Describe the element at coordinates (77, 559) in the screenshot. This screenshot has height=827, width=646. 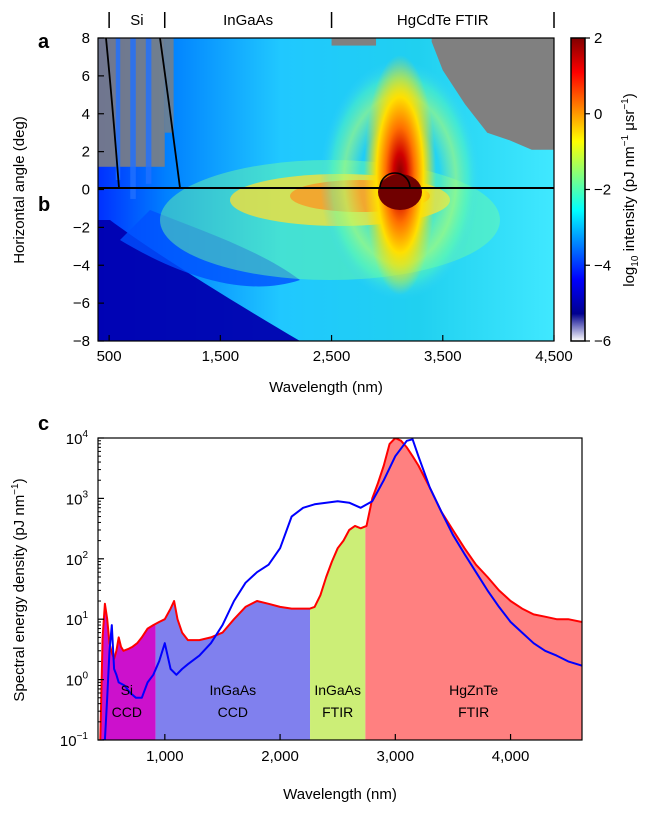
I see `spectrum-y-tick-label: 10²` at that location.